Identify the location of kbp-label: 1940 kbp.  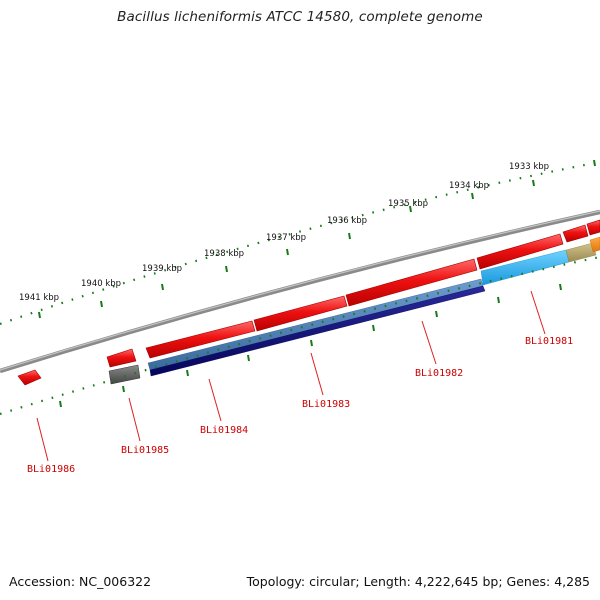
(101, 284).